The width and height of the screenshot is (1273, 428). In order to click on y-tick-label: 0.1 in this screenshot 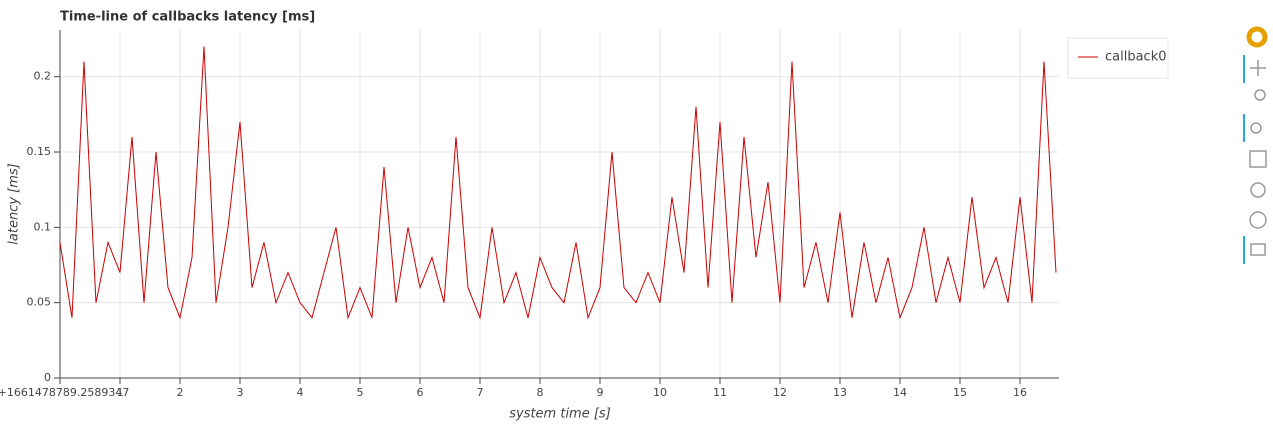, I will do `click(43, 226)`.